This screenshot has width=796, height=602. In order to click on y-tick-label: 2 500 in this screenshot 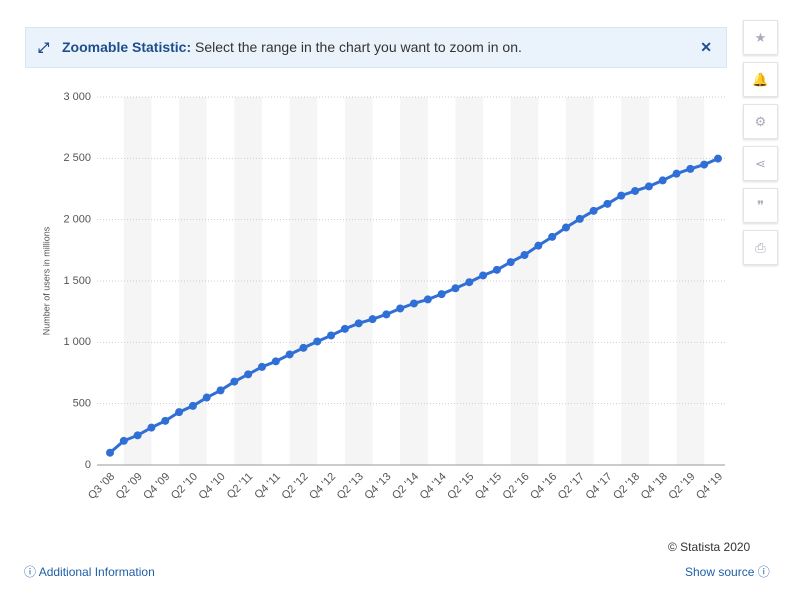, I will do `click(77, 158)`.